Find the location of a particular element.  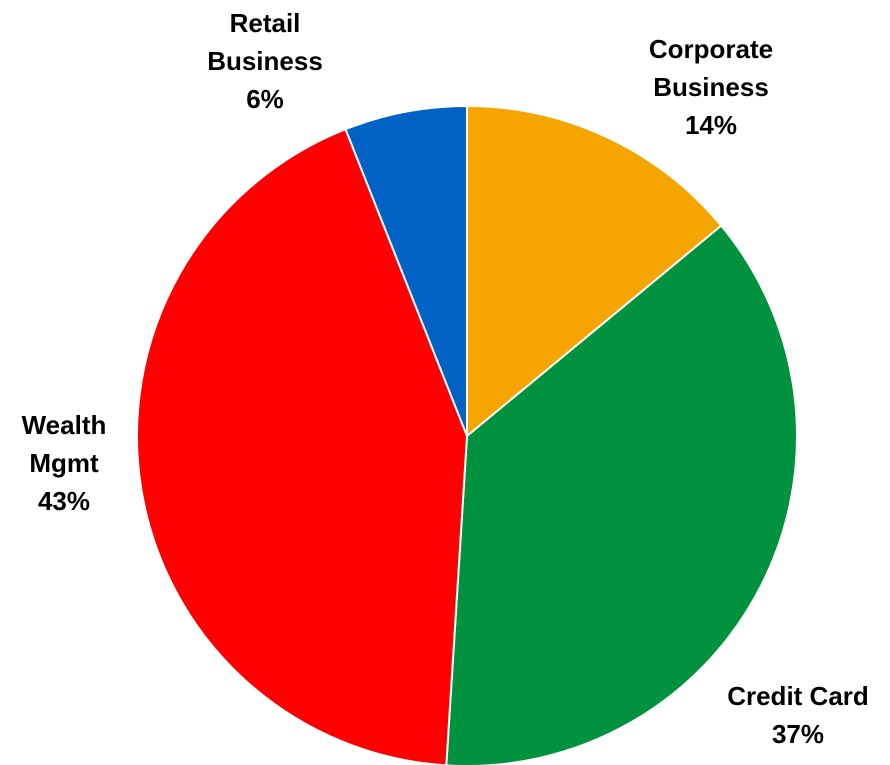

pie-value-label: 43% is located at coordinates (64, 501).